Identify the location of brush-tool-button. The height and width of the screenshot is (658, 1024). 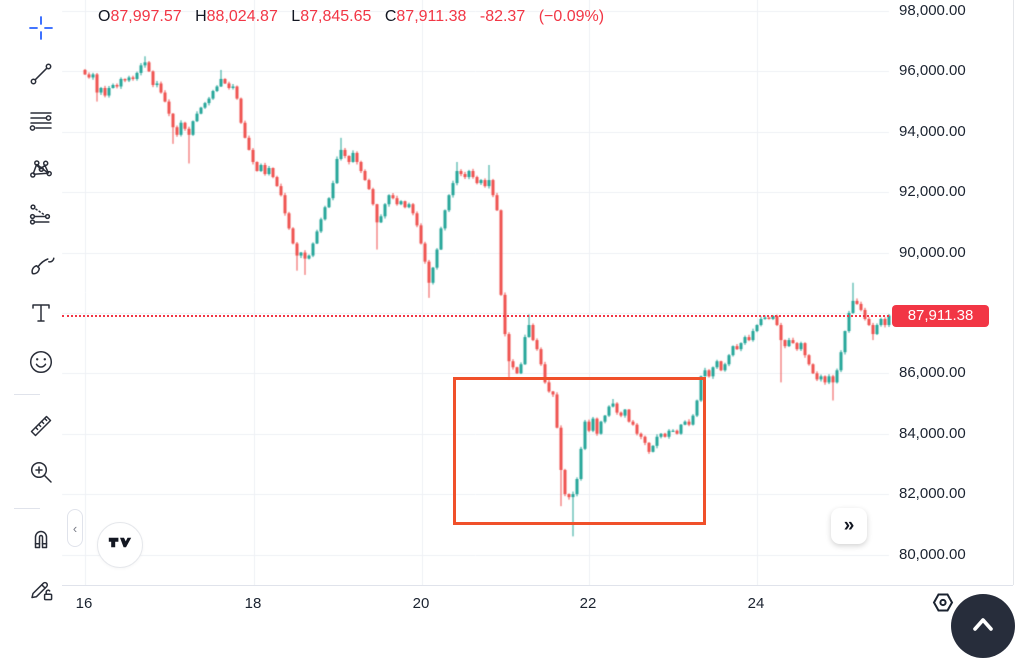
(41, 266).